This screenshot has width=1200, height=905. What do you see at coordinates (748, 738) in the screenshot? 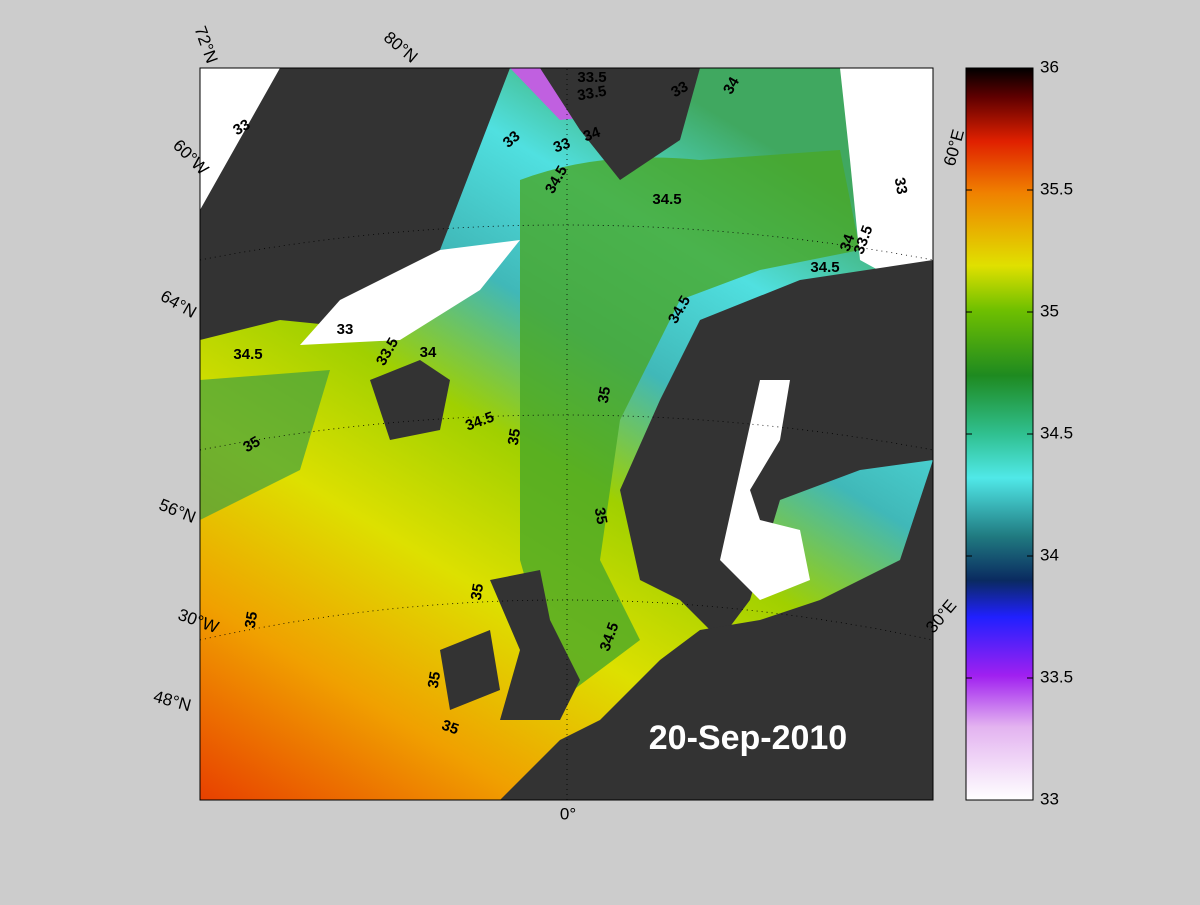
I see `date-label: 20-Sep-2010` at bounding box center [748, 738].